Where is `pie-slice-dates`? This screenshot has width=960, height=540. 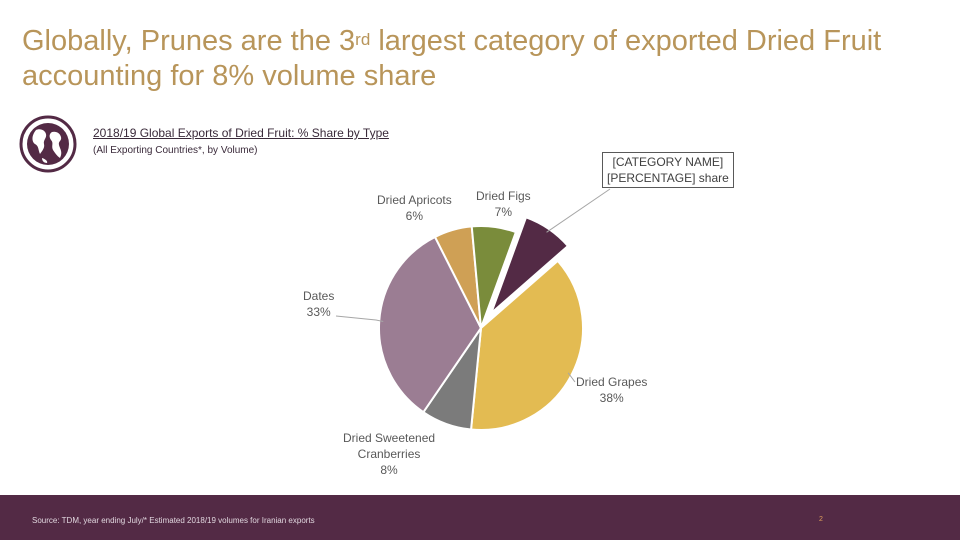 pie-slice-dates is located at coordinates (430, 324).